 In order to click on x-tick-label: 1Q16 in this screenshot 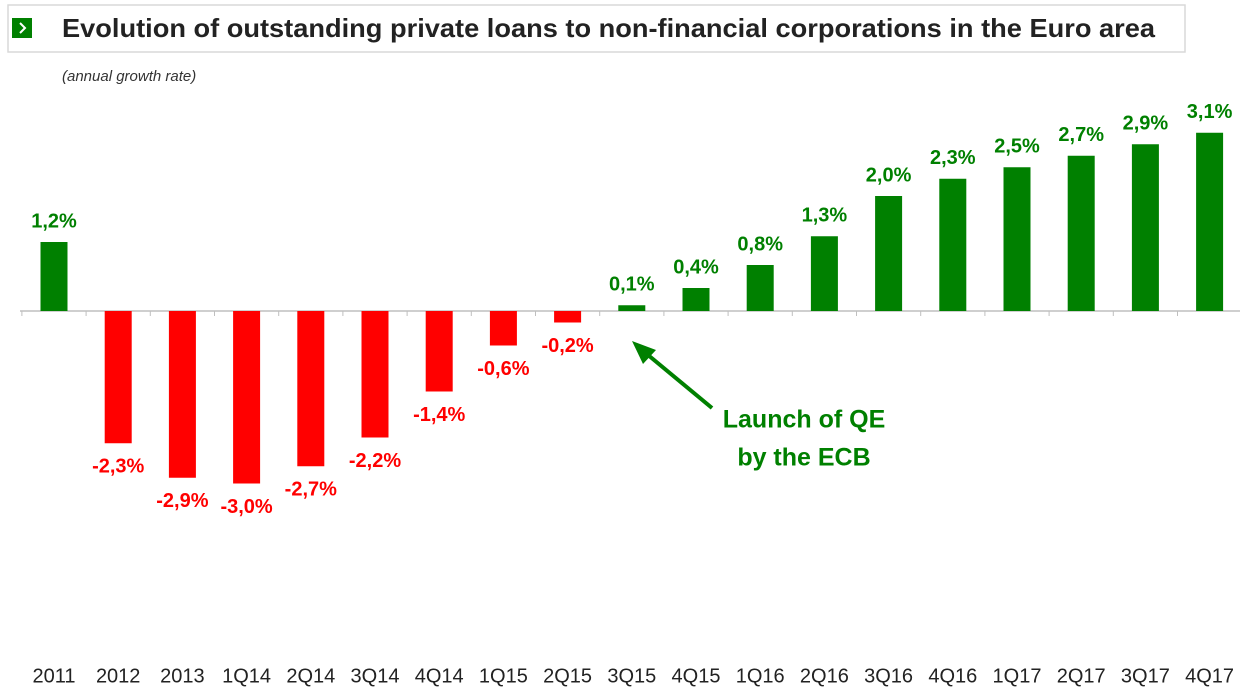, I will do `click(760, 676)`.